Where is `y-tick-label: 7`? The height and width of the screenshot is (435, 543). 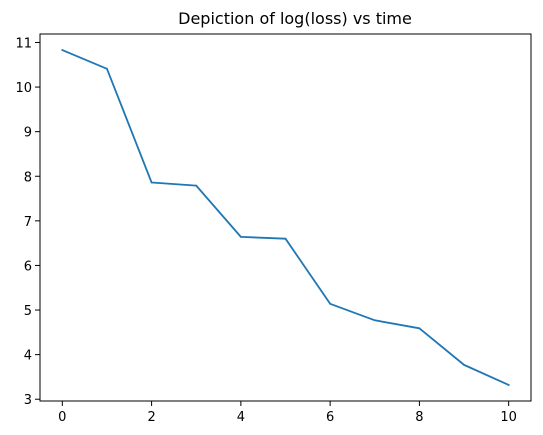
y-tick-label: 7 is located at coordinates (28, 222).